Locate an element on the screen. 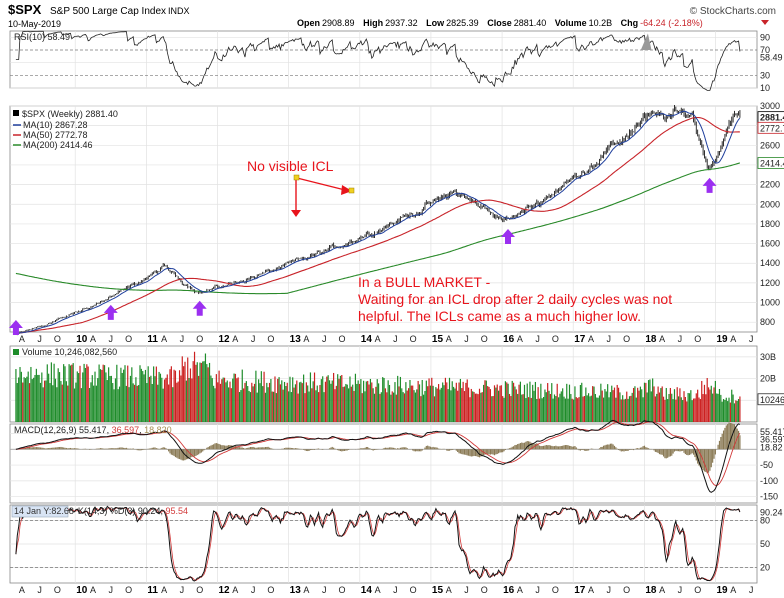 This screenshot has height=598, width=784. price-tick-label: 1800 is located at coordinates (770, 224).